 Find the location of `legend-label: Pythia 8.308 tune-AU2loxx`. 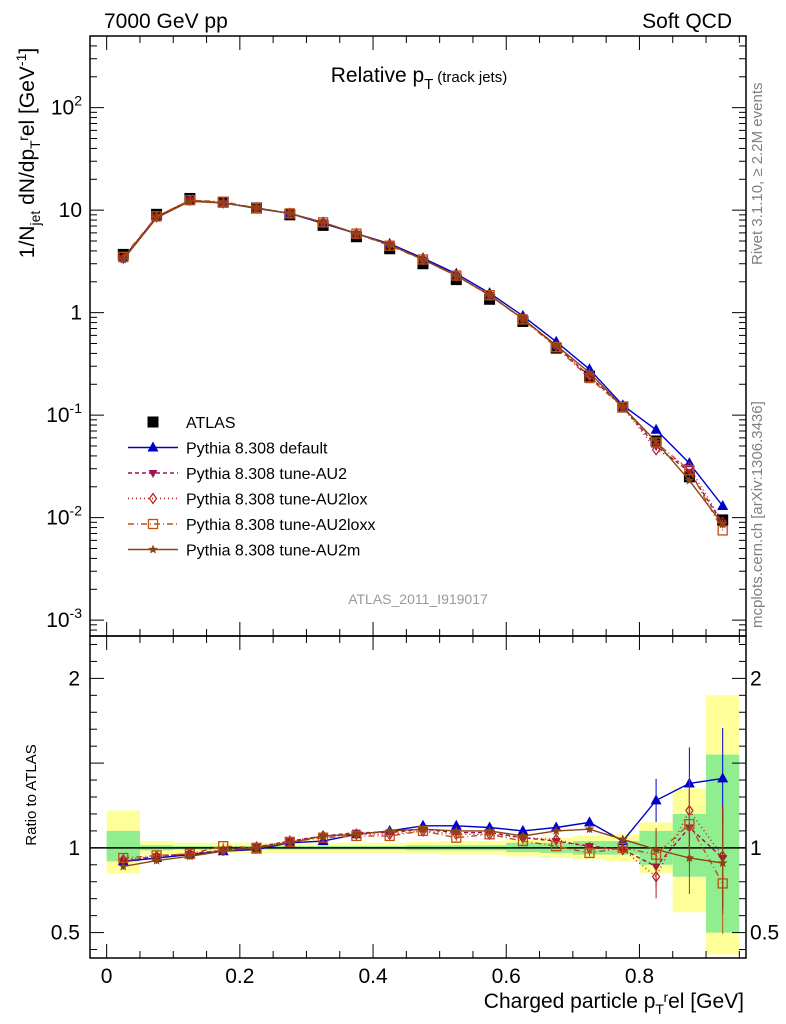

legend-label: Pythia 8.308 tune-AU2loxx is located at coordinates (280, 525).